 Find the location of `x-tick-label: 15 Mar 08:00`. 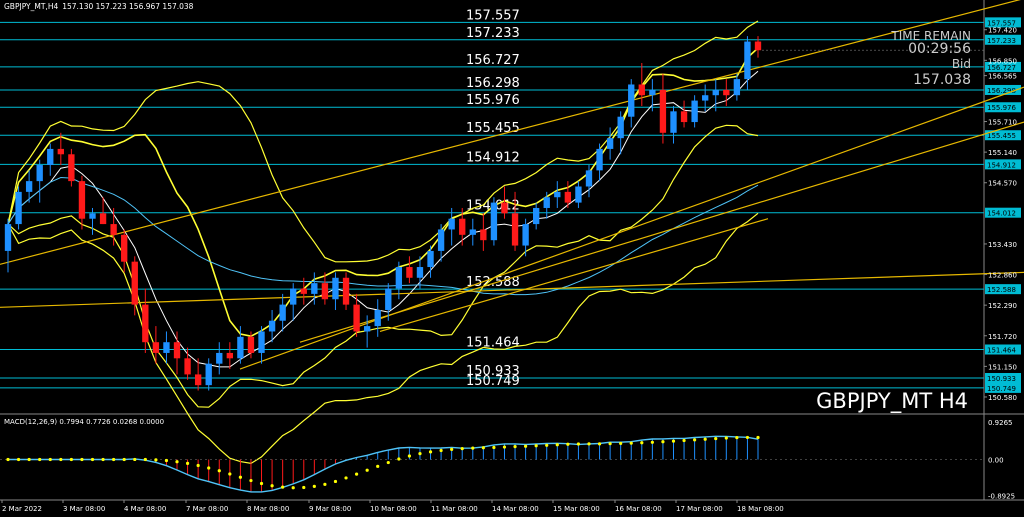

x-tick-label: 15 Mar 08:00 is located at coordinates (576, 509).